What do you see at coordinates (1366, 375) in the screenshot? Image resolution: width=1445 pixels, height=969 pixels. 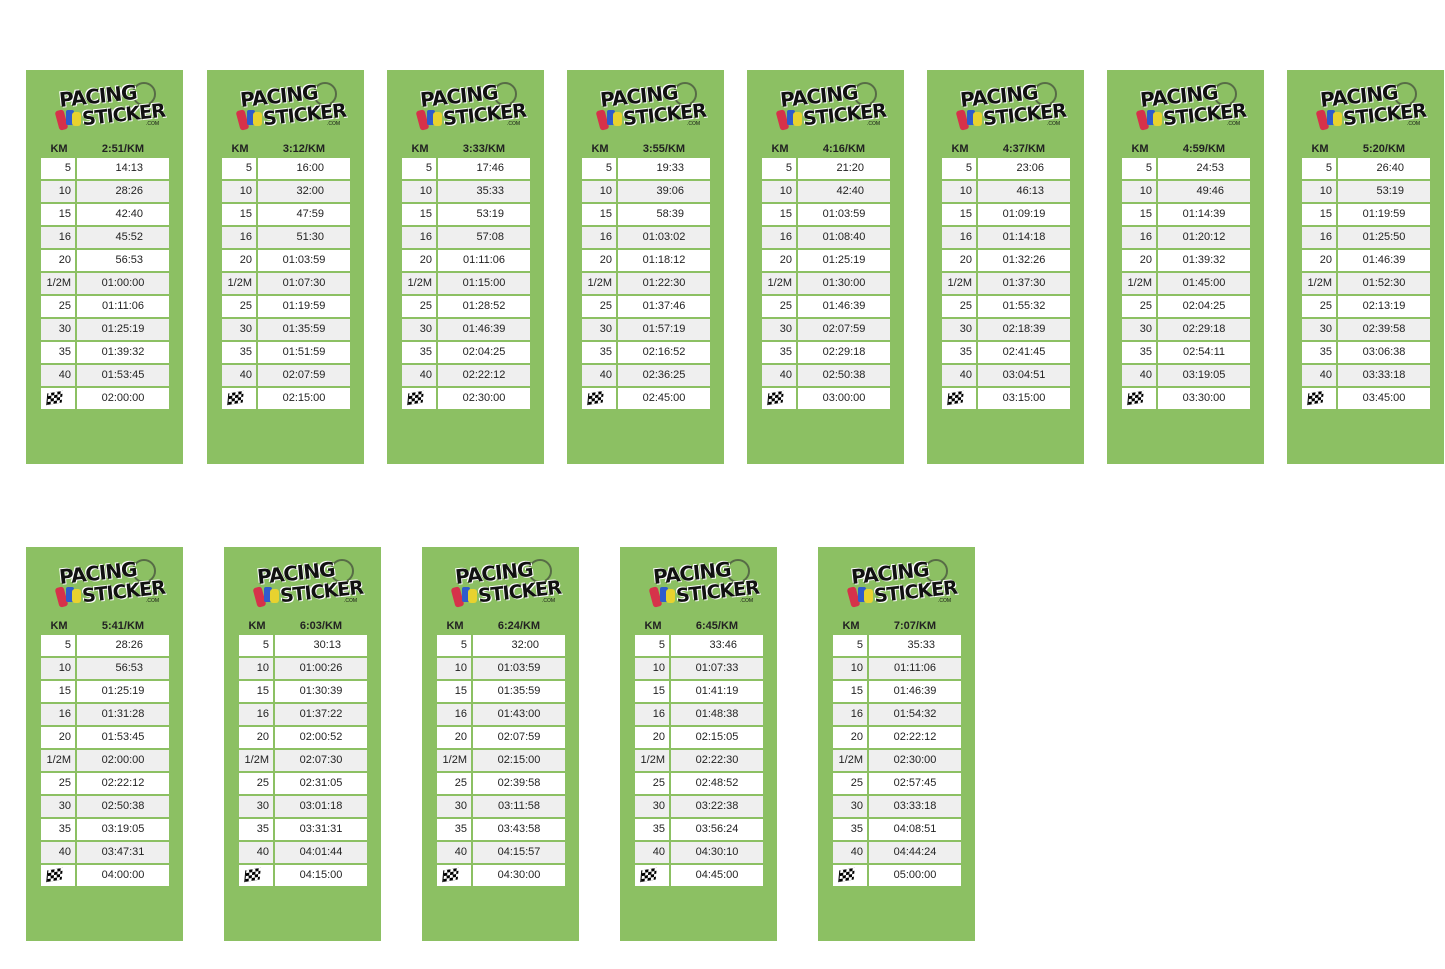 I see `table-row: 40 03:33:18` at bounding box center [1366, 375].